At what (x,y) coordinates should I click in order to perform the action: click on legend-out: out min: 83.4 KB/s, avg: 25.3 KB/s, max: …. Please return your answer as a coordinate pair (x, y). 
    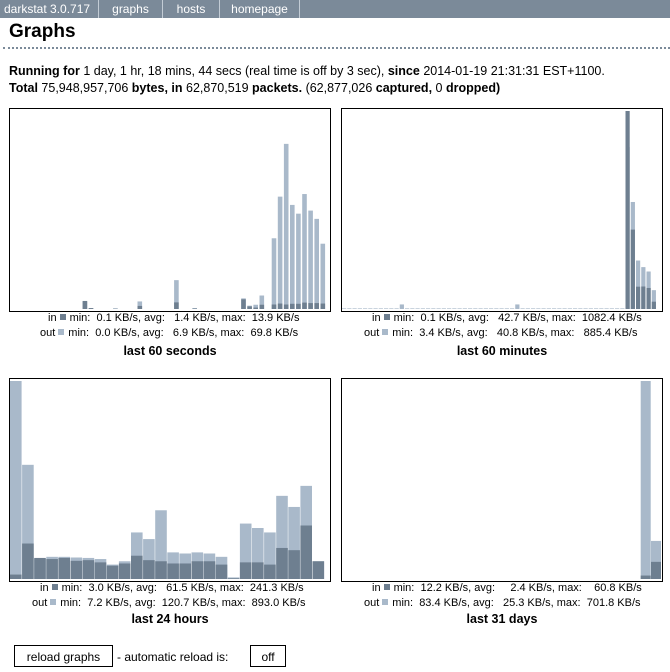
    Looking at the image, I should click on (502, 603).